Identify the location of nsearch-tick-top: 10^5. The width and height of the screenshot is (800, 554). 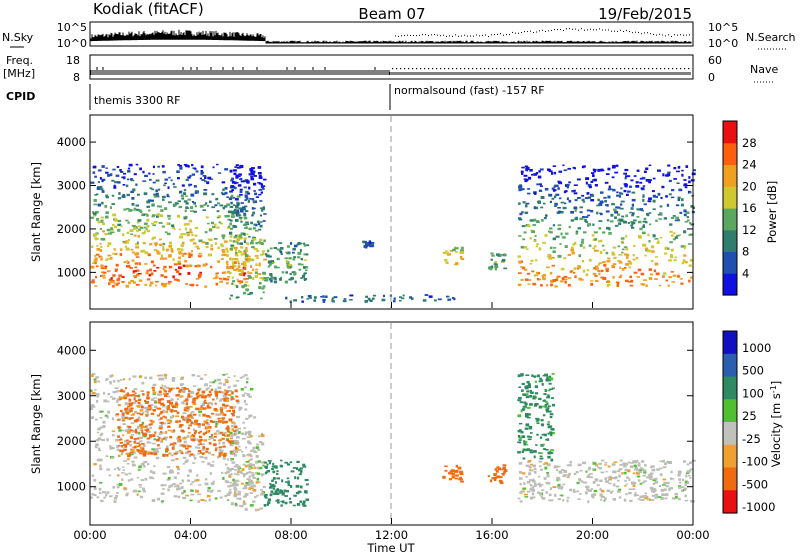
(723, 27).